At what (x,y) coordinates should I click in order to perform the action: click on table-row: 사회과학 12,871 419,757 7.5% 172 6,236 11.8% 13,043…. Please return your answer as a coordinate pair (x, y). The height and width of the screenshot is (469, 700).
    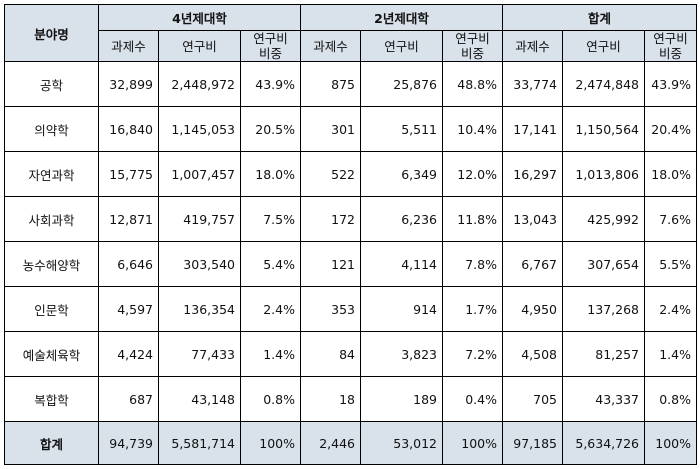
    Looking at the image, I should click on (350, 219).